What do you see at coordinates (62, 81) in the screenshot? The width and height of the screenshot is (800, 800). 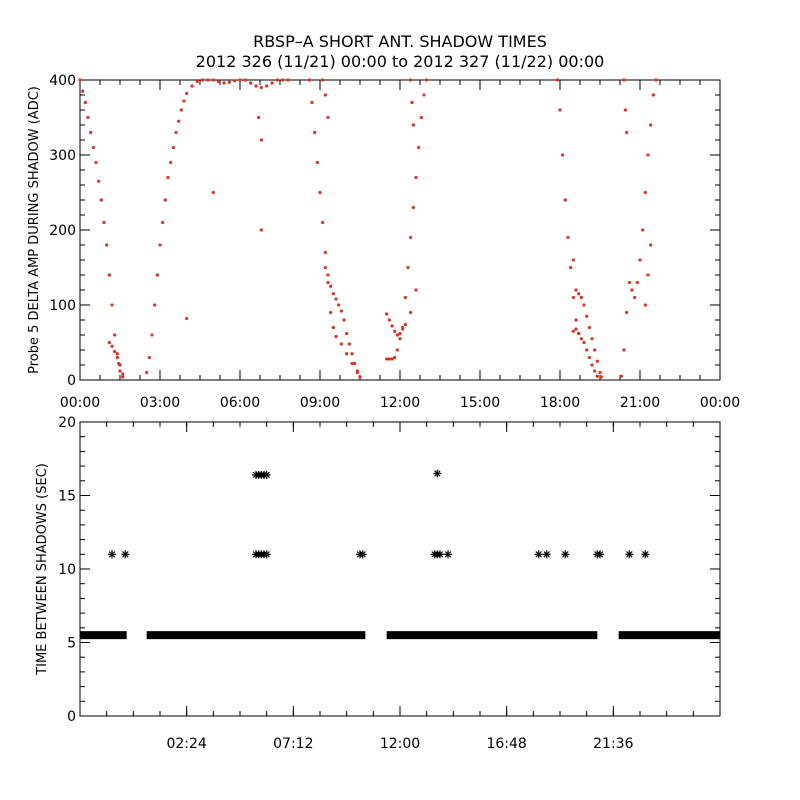 I see `y-tick-label: 400` at bounding box center [62, 81].